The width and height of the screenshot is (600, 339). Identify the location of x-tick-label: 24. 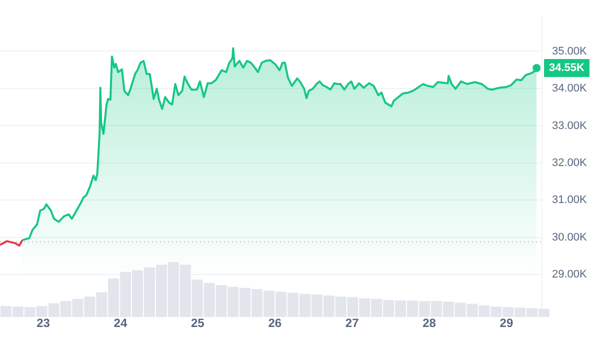
(121, 323).